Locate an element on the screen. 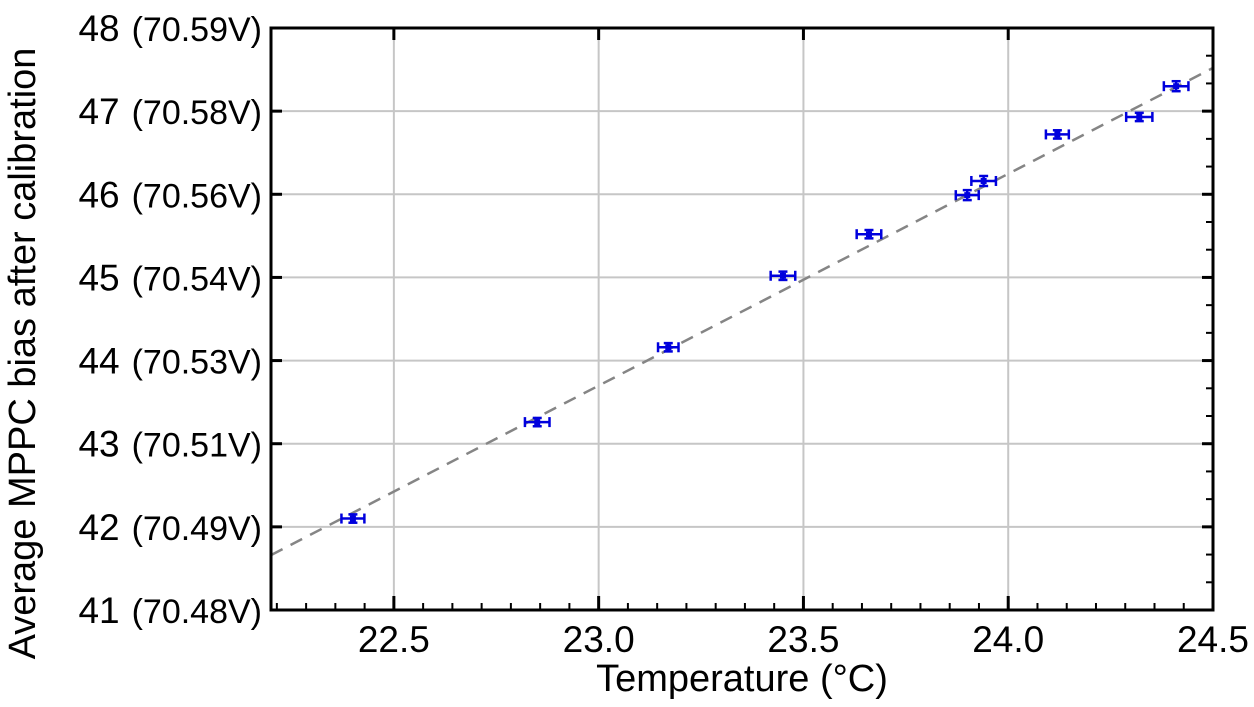  y-tick-label: 41 (70.48V) is located at coordinates (170, 610).